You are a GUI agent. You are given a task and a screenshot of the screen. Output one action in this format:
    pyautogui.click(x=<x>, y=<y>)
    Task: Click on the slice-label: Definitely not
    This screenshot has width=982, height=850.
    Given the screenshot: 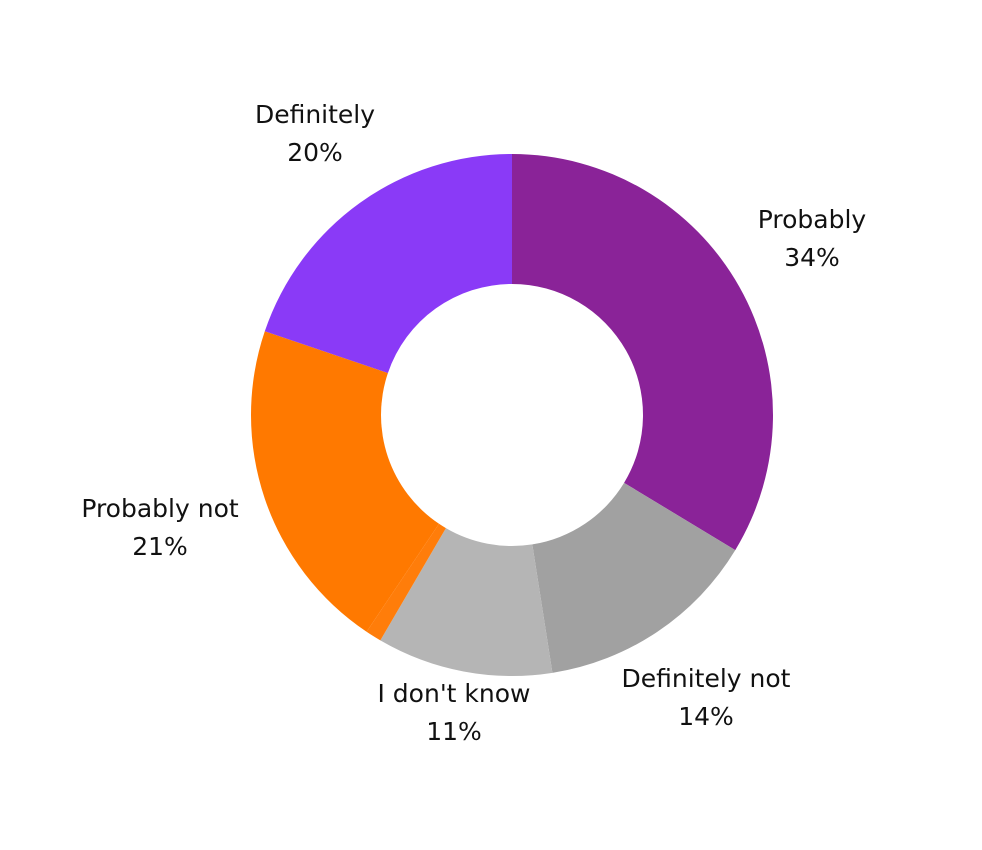 What is the action you would take?
    pyautogui.click(x=706, y=678)
    